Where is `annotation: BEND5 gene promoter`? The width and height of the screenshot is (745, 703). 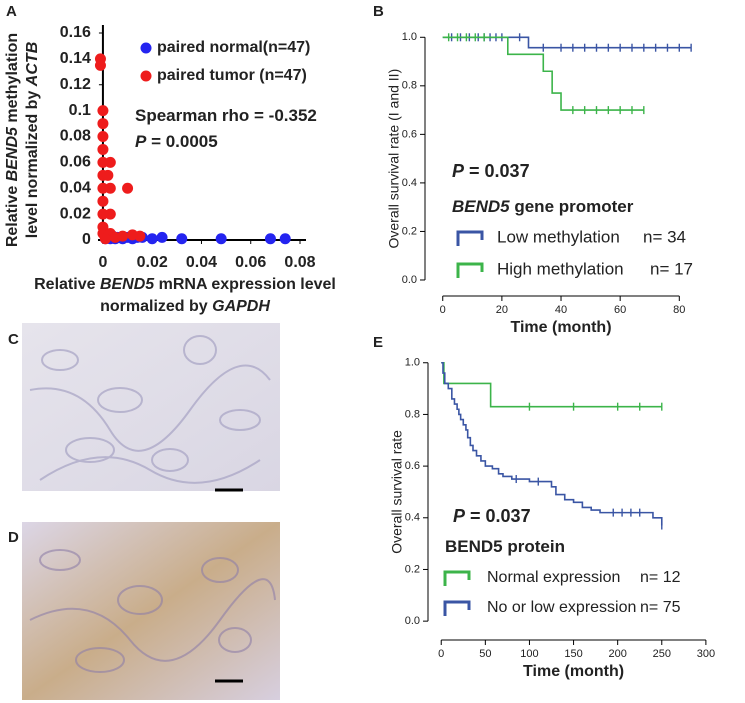
annotation: BEND5 gene promoter is located at coordinates (543, 206).